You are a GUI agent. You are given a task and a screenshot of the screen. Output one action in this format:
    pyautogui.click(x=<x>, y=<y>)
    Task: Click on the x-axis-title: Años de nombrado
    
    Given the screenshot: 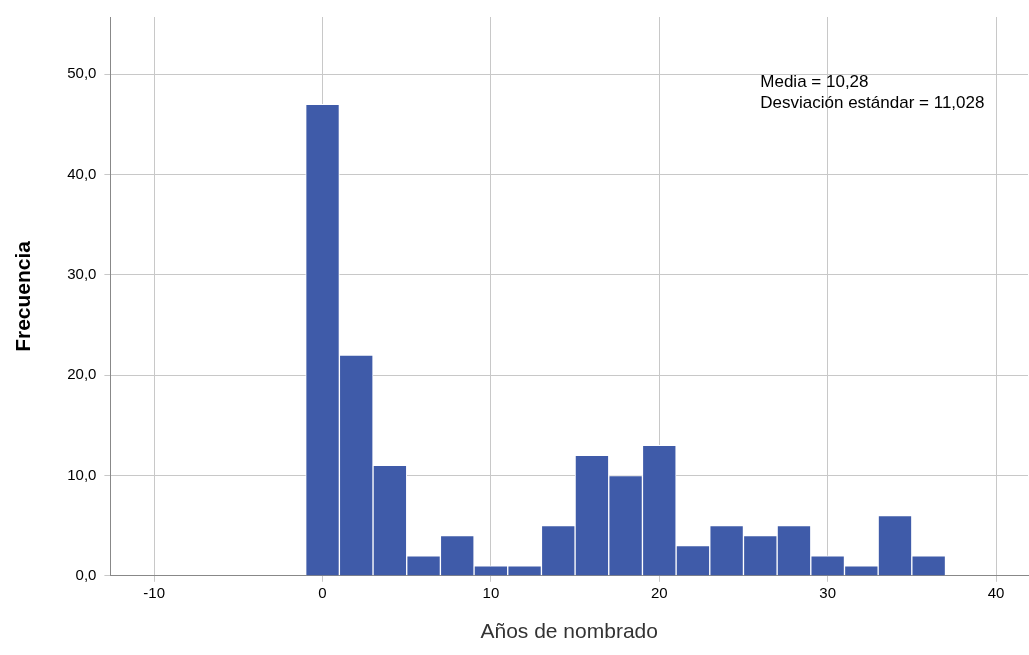 What is the action you would take?
    pyautogui.click(x=569, y=631)
    